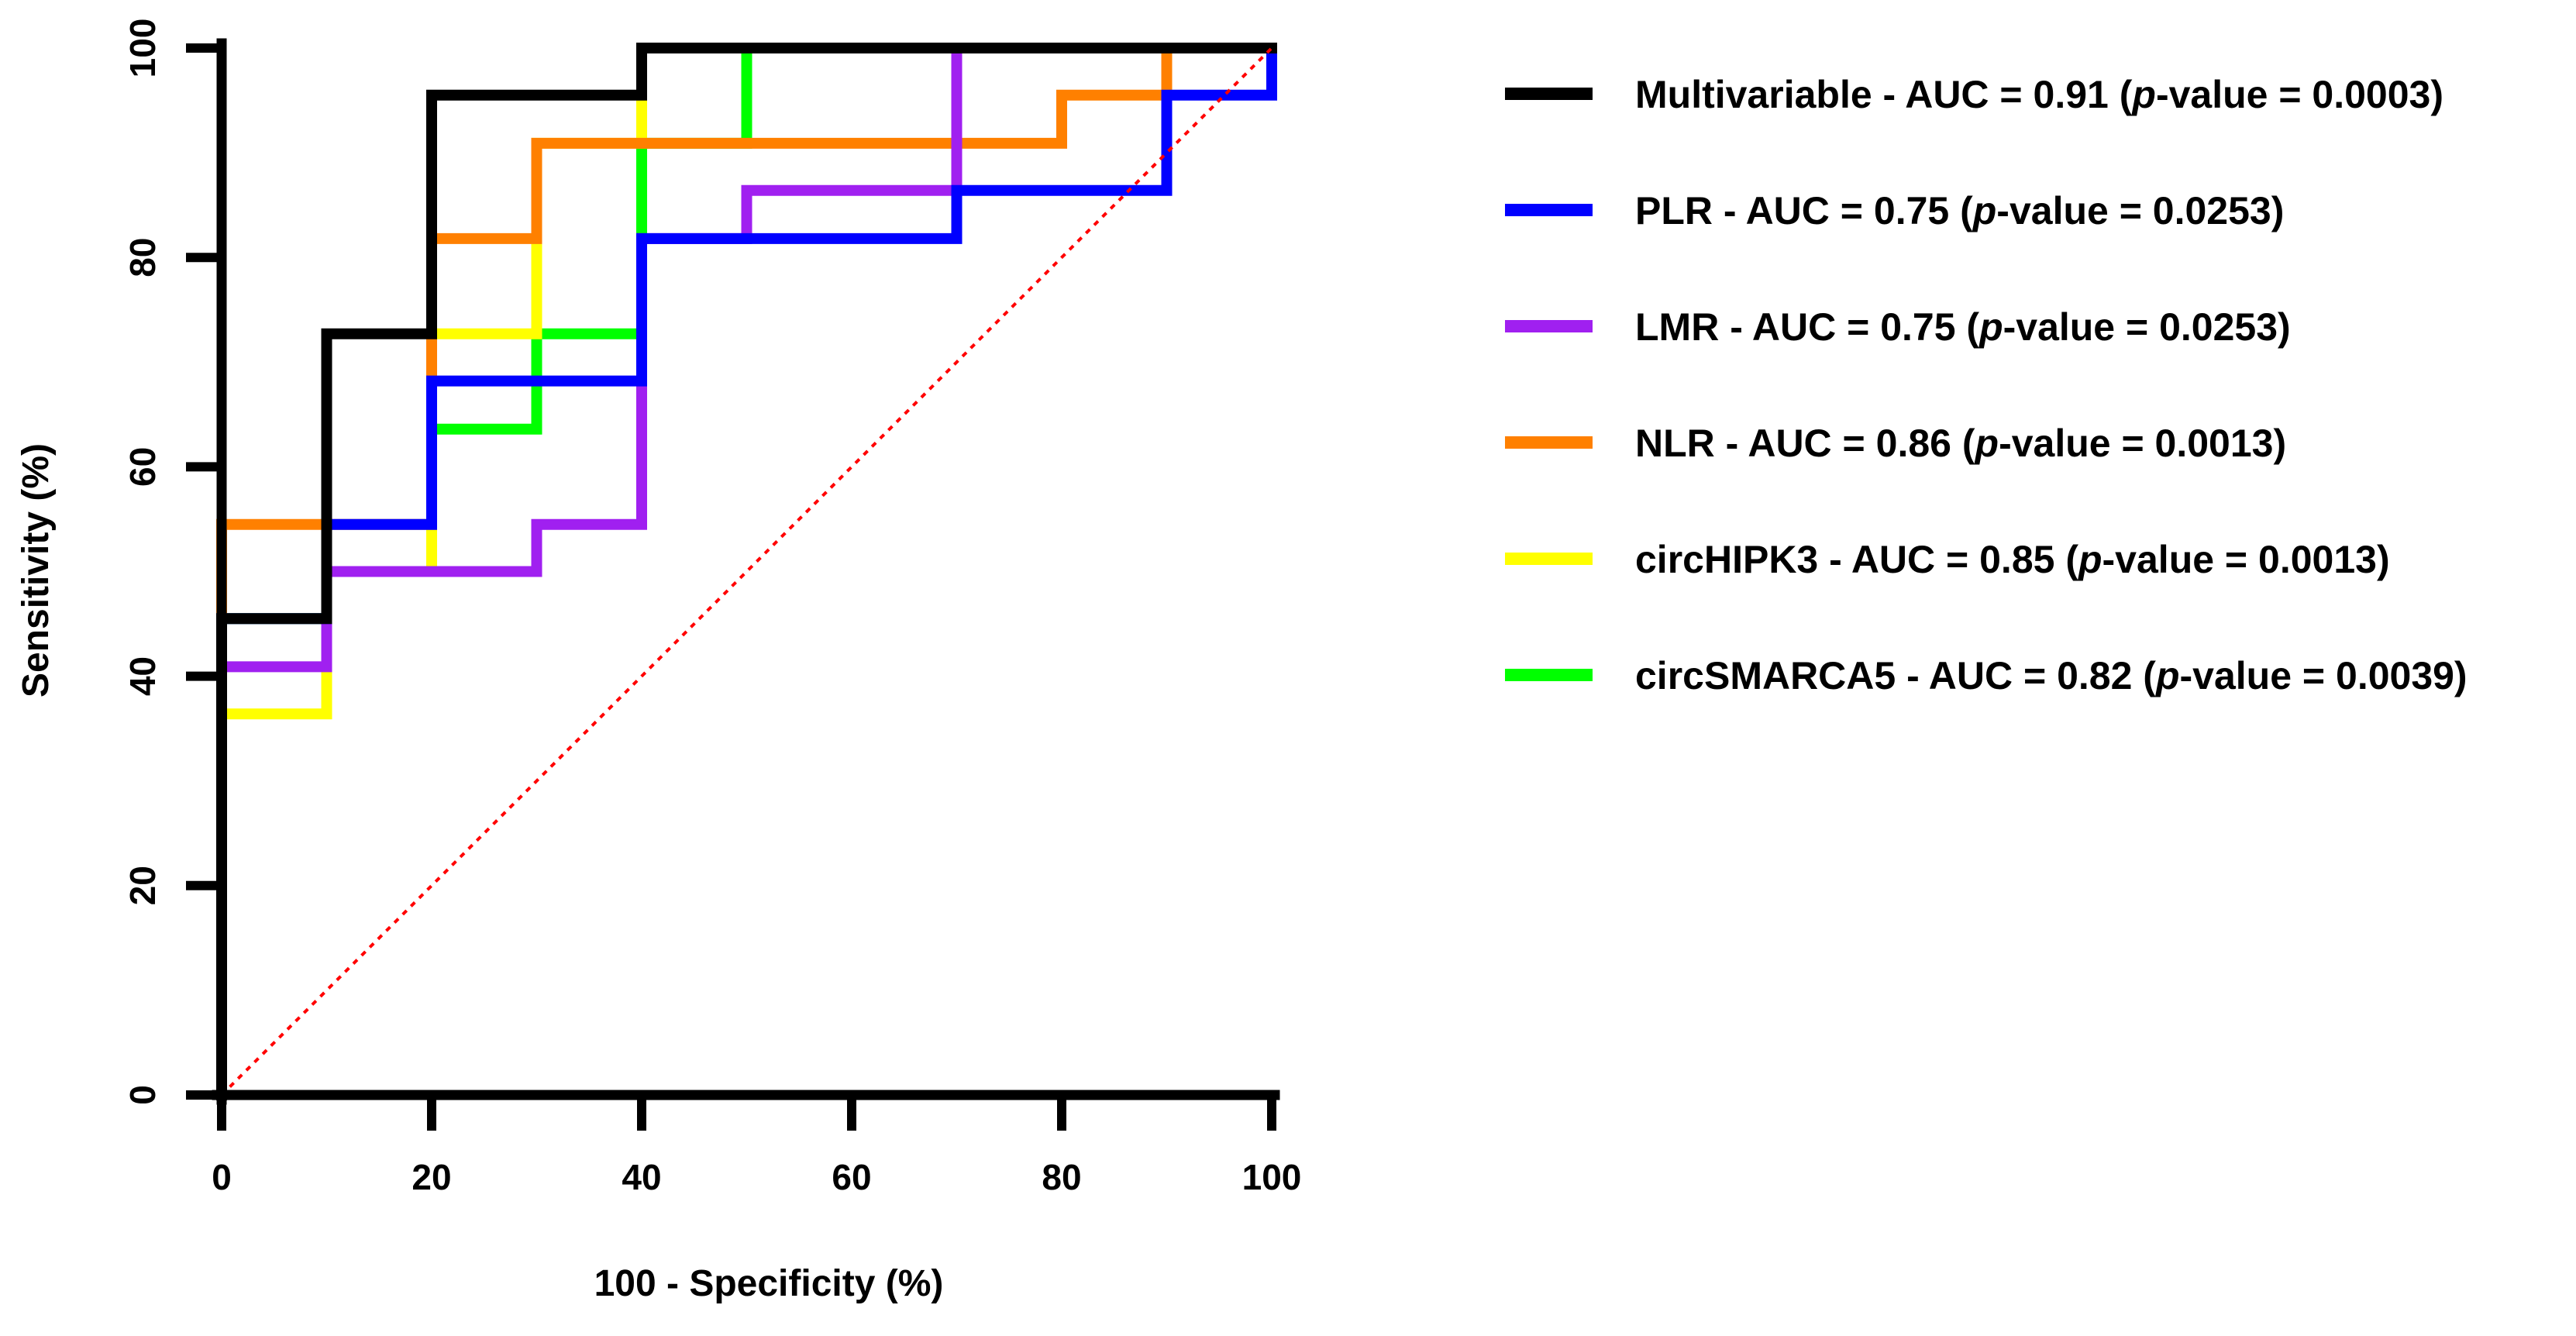 This screenshot has height=1336, width=2576. I want to click on y-tick-label: 60, so click(142, 467).